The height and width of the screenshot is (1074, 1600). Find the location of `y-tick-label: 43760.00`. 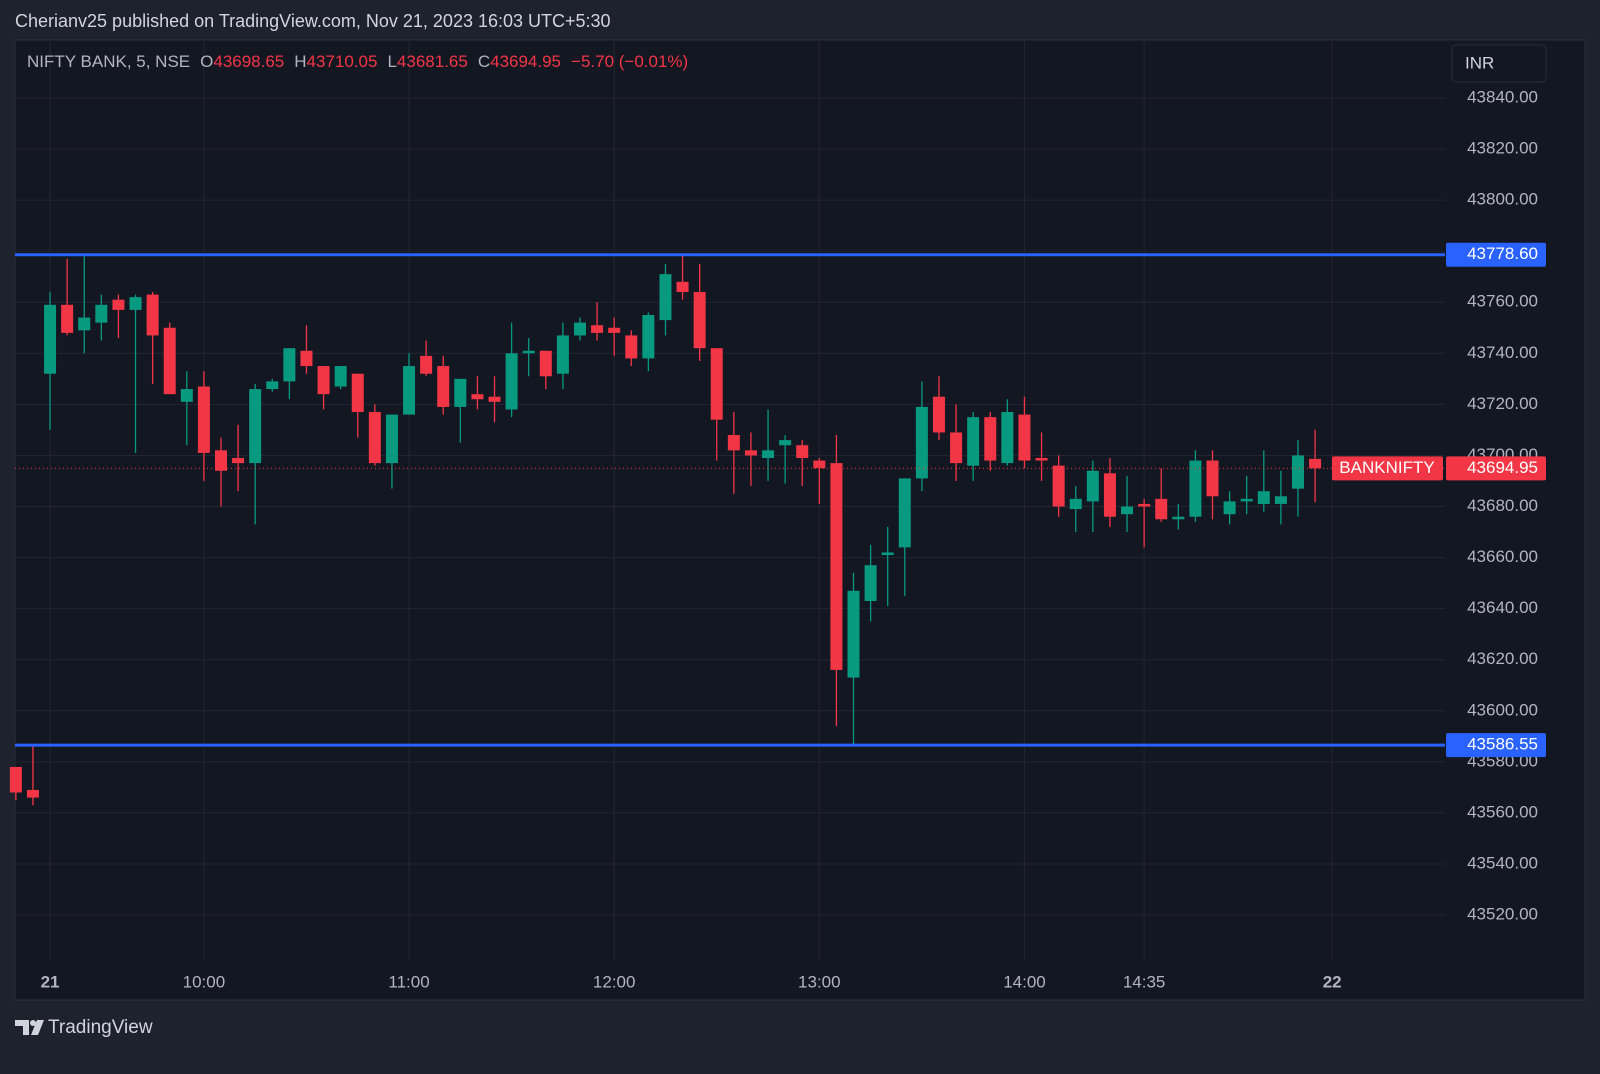

y-tick-label: 43760.00 is located at coordinates (1502, 301).